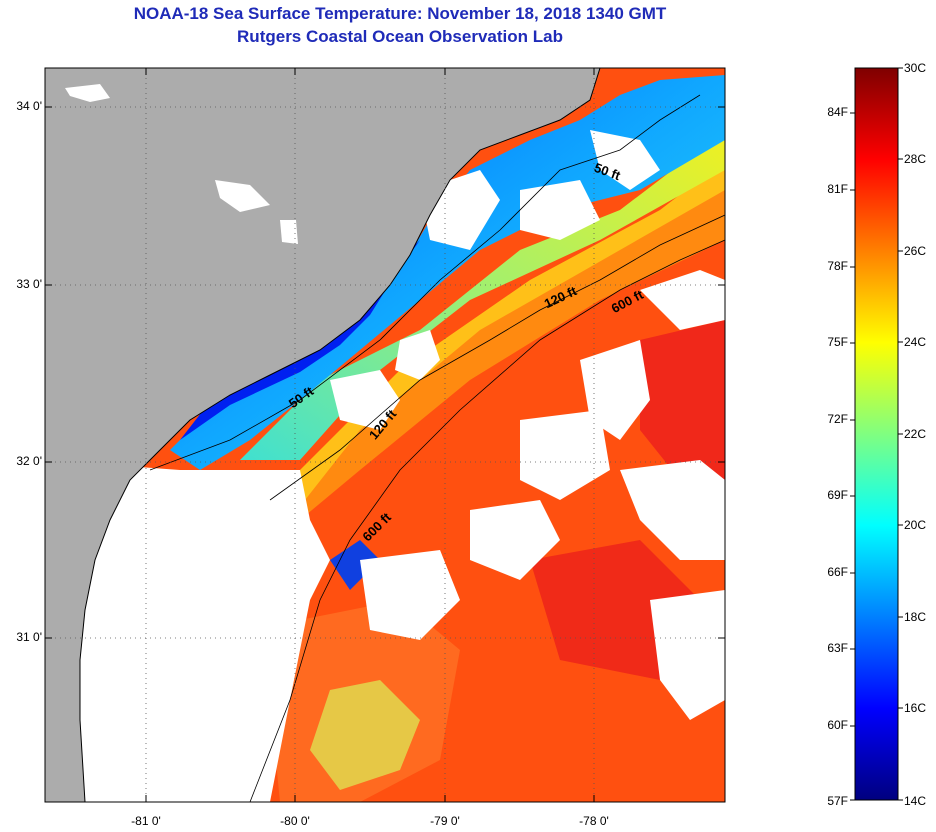 This screenshot has height=832, width=936. What do you see at coordinates (837, 189) in the screenshot?
I see `colorbar-f-label: 81F` at bounding box center [837, 189].